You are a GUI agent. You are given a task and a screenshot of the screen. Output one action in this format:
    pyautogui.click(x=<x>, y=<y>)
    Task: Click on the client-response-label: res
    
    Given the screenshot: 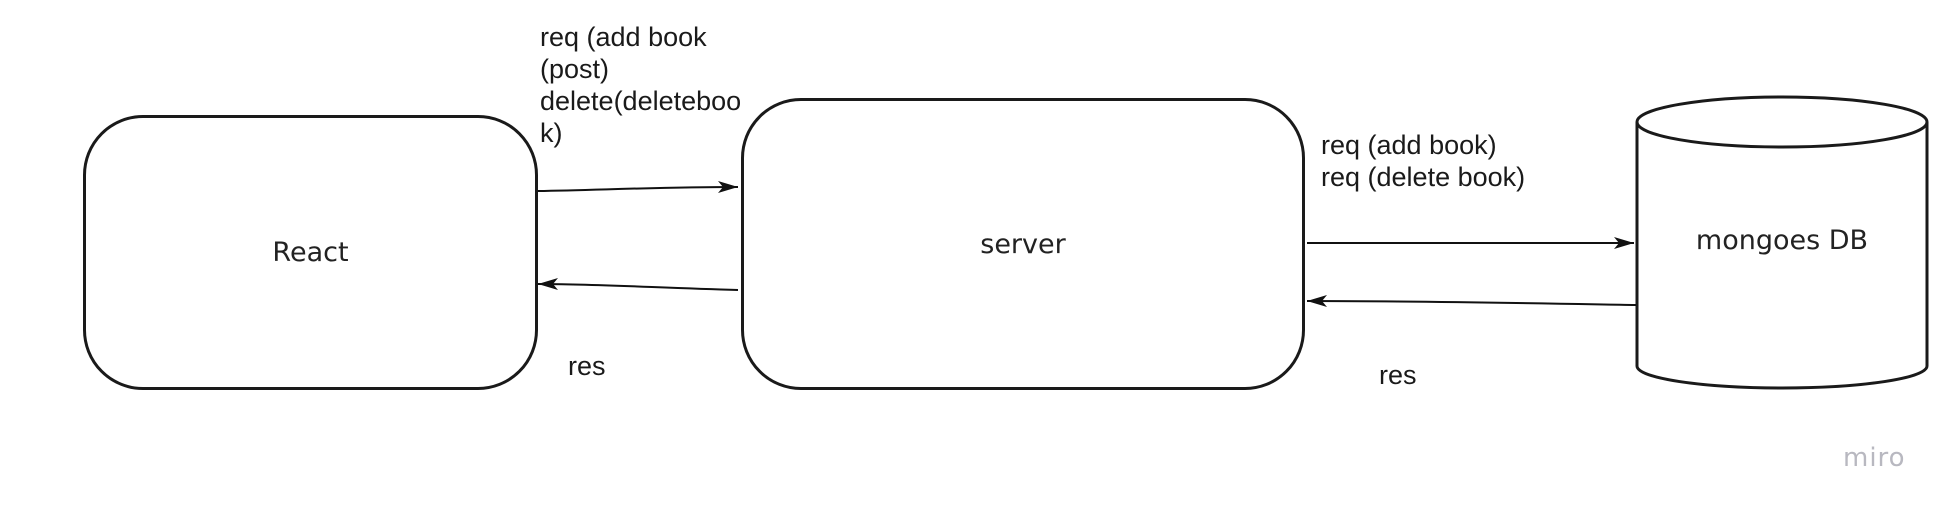 What is the action you would take?
    pyautogui.click(x=587, y=366)
    